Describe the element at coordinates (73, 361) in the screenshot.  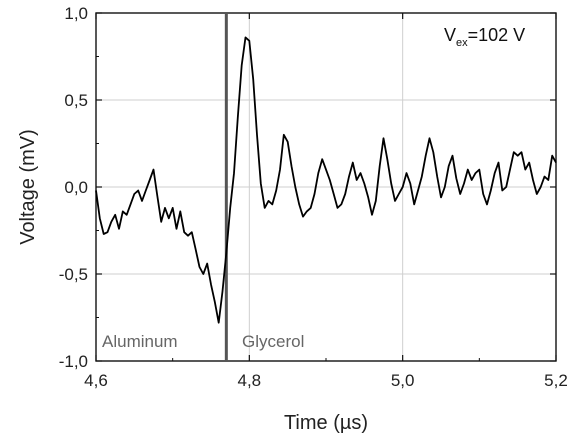
I see `y-tick-label: -1,0` at that location.